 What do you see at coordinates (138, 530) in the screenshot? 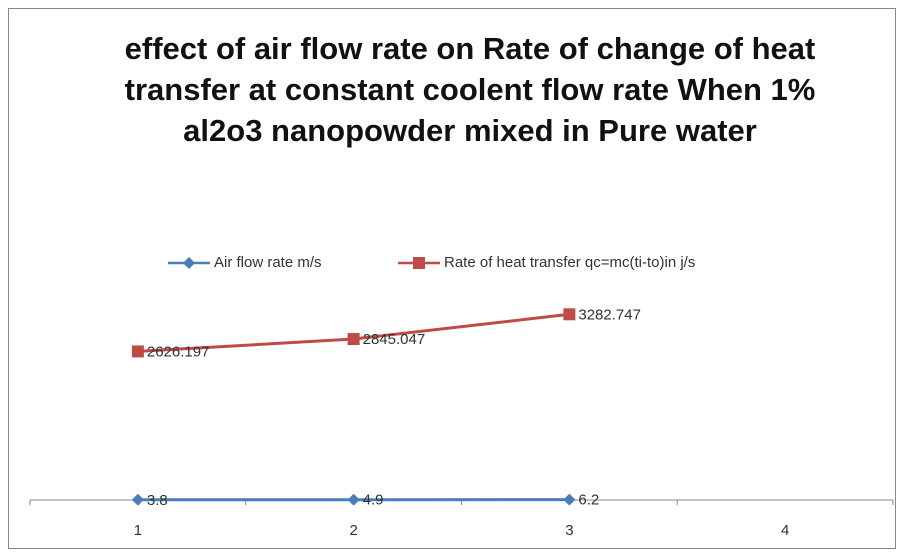
I see `x-tick-label: 1` at bounding box center [138, 530].